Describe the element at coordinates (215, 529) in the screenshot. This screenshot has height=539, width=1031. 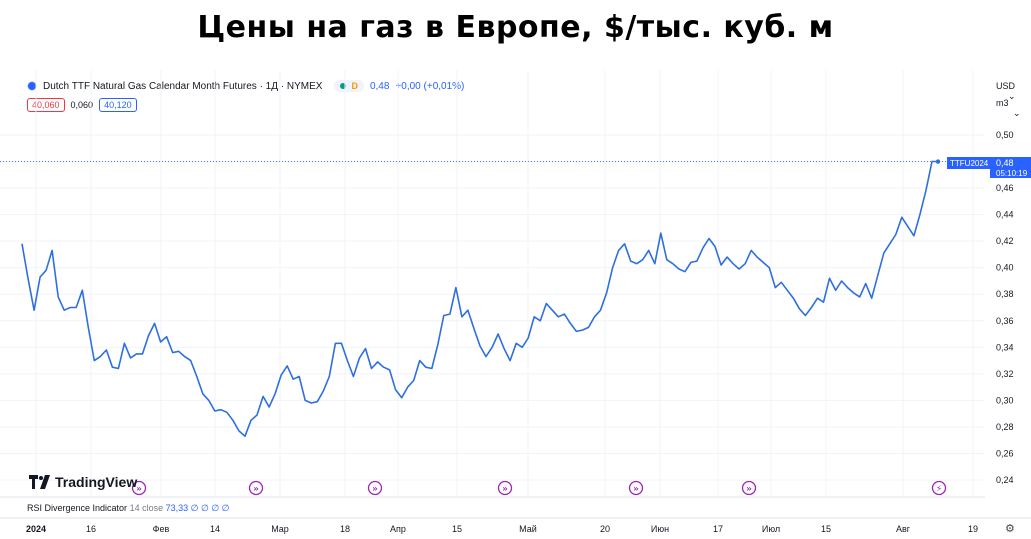
I see `x-tick-label: 14` at that location.